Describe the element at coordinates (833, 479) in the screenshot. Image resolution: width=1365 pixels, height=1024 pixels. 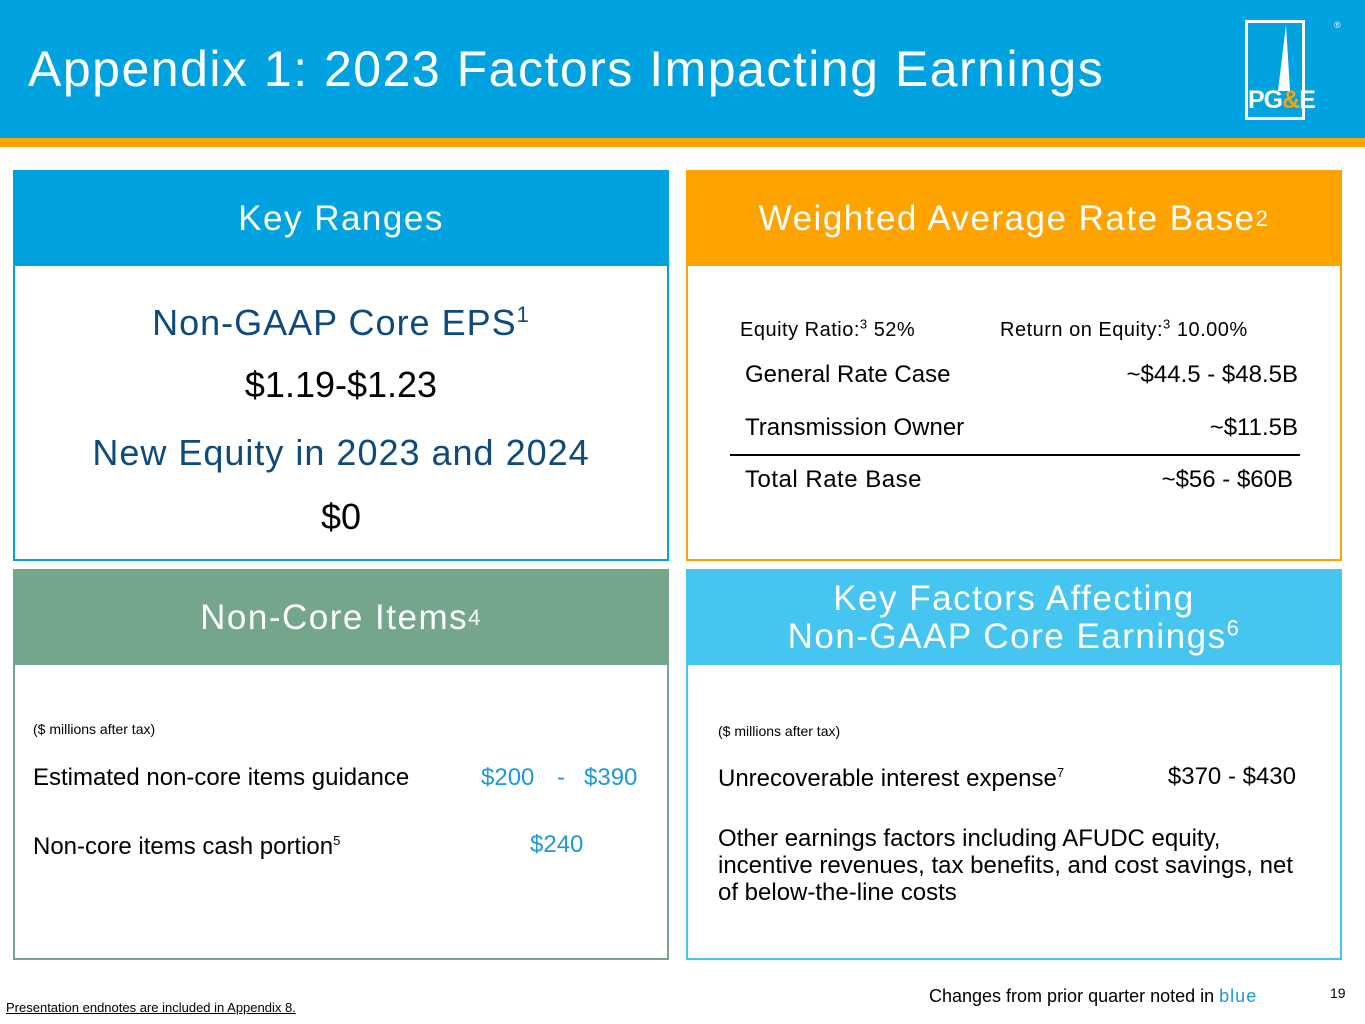
I see `total-rate-base-label: Total Rate Base` at that location.